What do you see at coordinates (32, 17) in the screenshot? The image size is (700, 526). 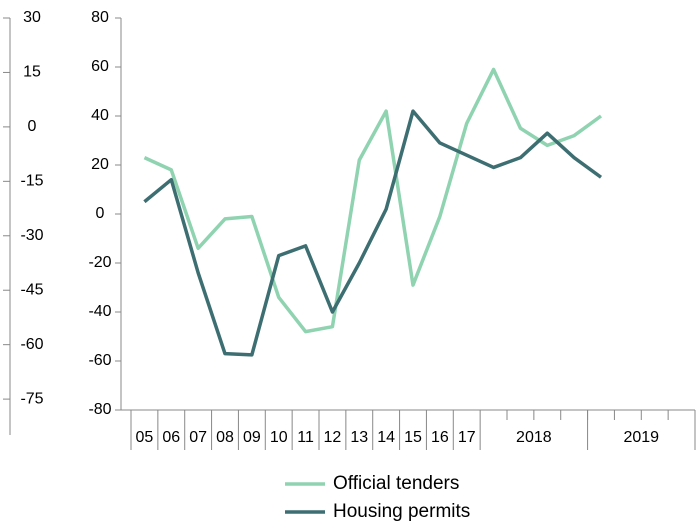 I see `y2-tick-label: 30` at bounding box center [32, 17].